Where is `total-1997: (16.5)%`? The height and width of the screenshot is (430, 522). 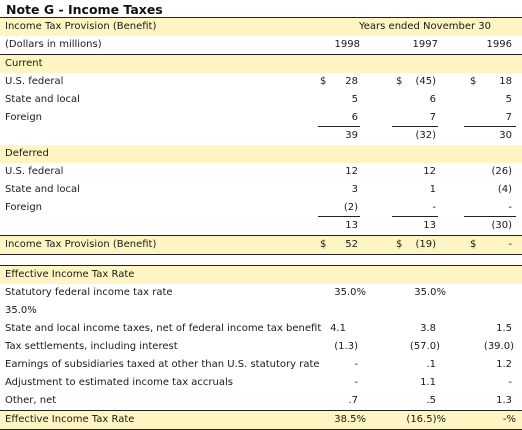
total-1997: (16.5)% is located at coordinates (426, 419).